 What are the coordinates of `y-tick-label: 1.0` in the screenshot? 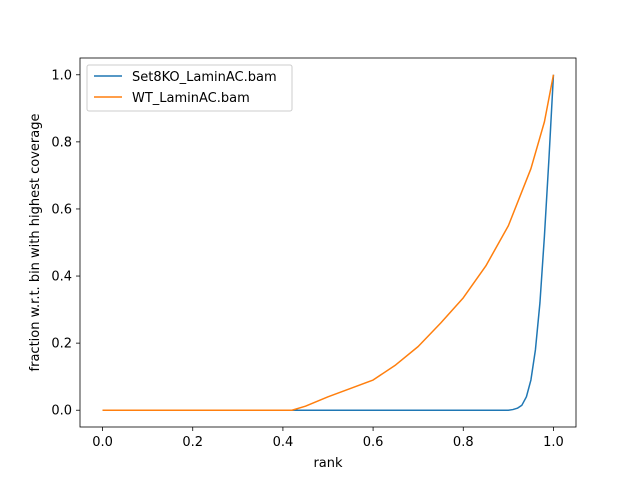 It's located at (61, 75).